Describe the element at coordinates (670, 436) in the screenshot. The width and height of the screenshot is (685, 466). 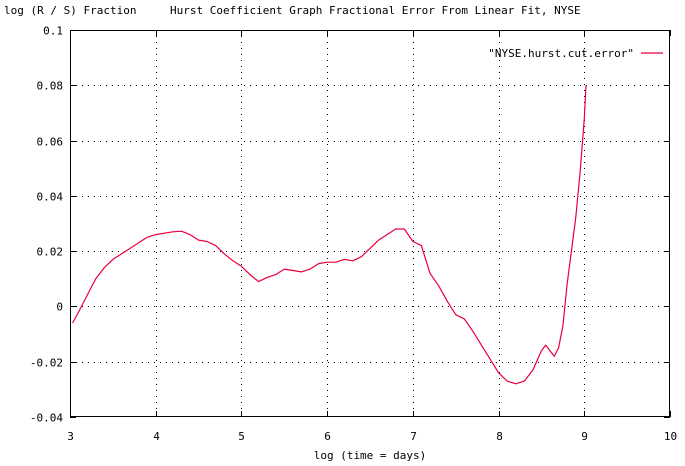
I see `x-tick-label: 10` at that location.